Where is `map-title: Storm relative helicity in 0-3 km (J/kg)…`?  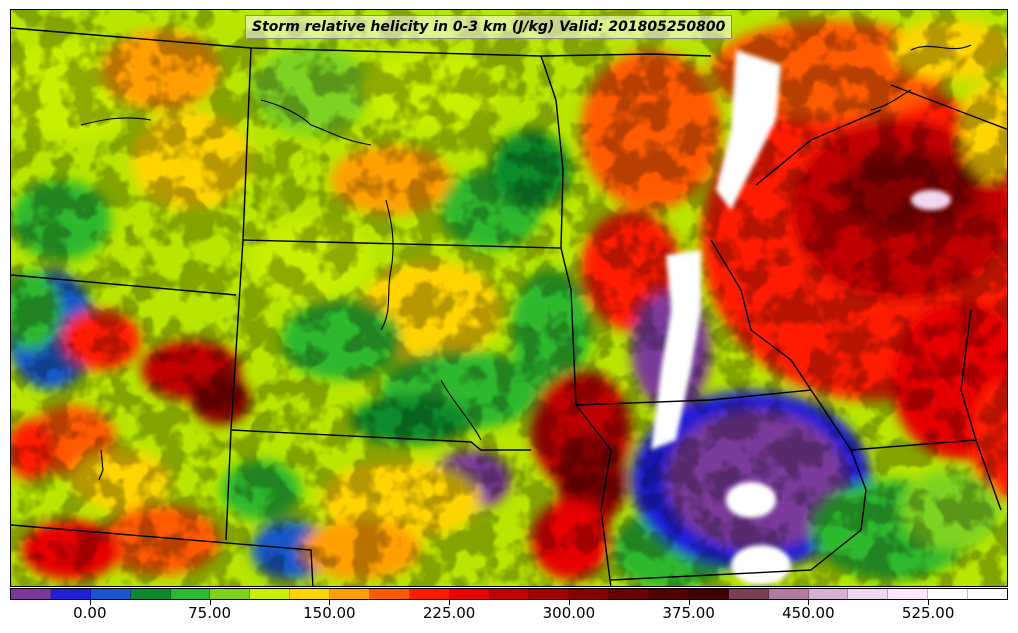 map-title: Storm relative helicity in 0-3 km (J/kg)… is located at coordinates (489, 27).